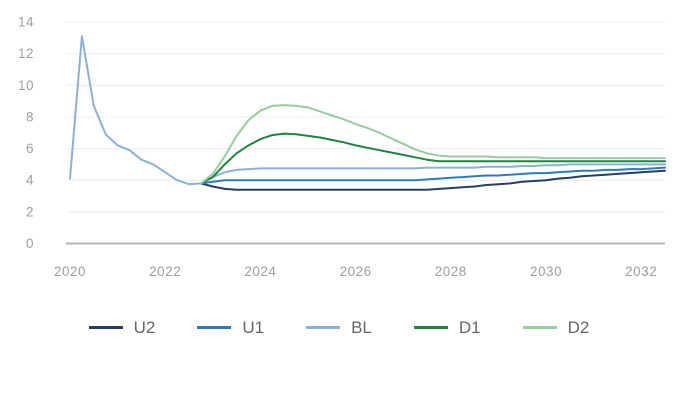 Image resolution: width=678 pixels, height=400 pixels. I want to click on legend-item-u1: U1, so click(230, 327).